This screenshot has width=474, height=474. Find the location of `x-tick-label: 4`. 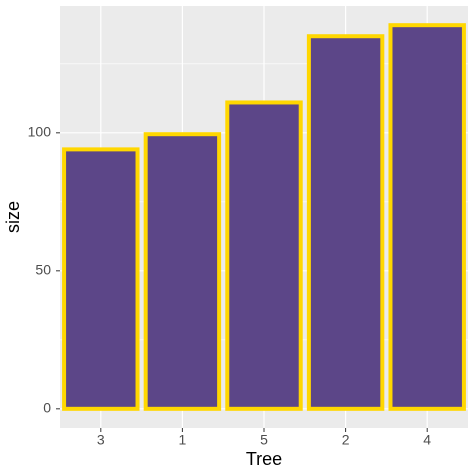

x-tick-label: 4 is located at coordinates (427, 440).